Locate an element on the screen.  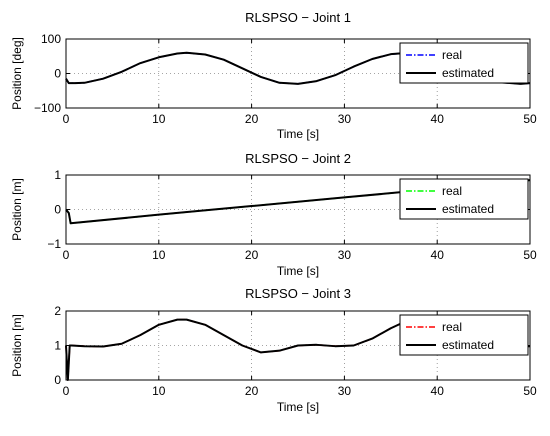
y-tick-label: 2 is located at coordinates (57, 311).